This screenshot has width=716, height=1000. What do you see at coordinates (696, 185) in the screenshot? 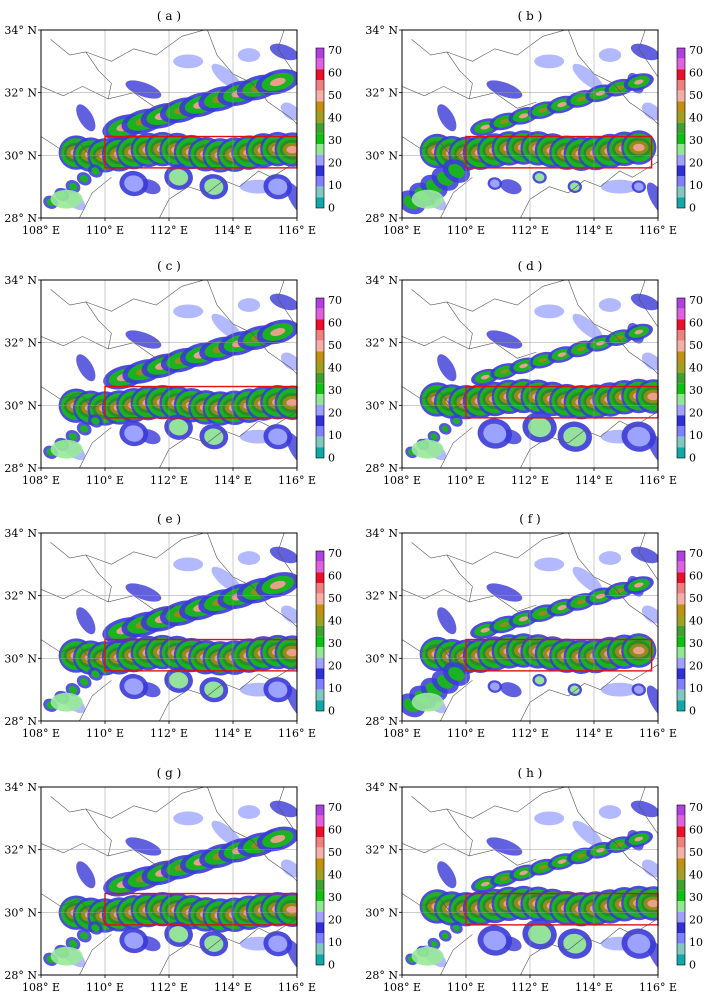
I see `colorbar-label: 10` at bounding box center [696, 185].